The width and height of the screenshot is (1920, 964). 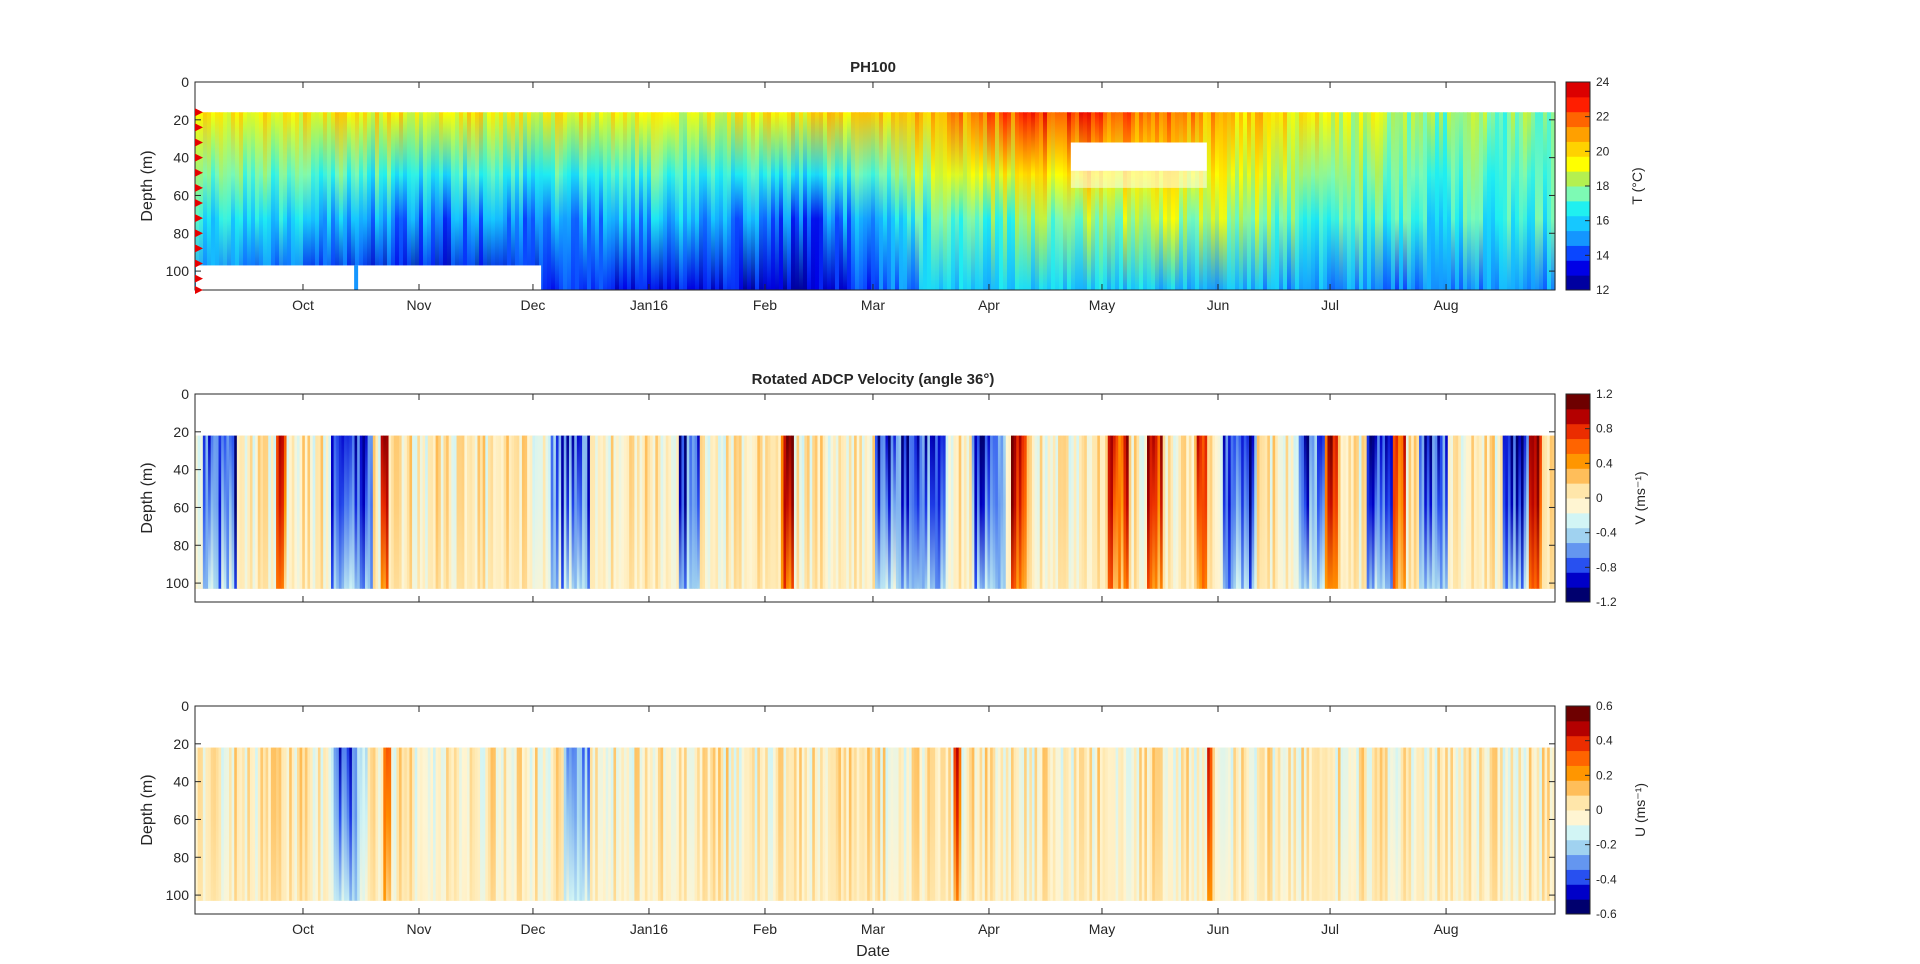 What do you see at coordinates (533, 929) in the screenshot?
I see `x-tick-label: Dec` at bounding box center [533, 929].